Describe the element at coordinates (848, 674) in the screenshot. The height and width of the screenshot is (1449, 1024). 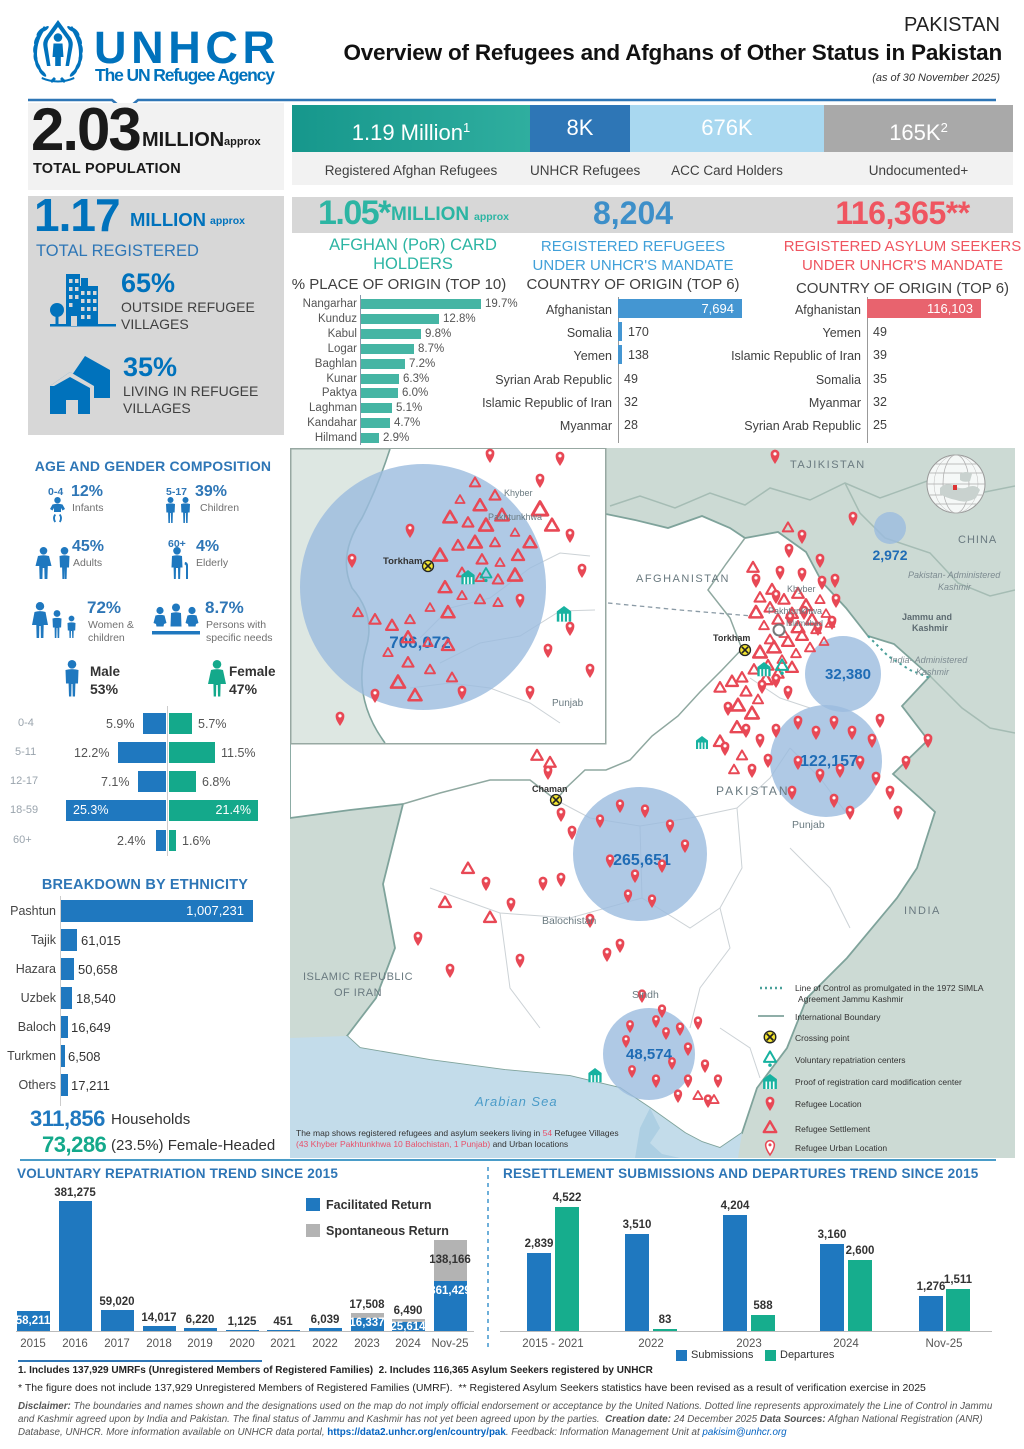
I see `svg-text: 32,380` at that location.